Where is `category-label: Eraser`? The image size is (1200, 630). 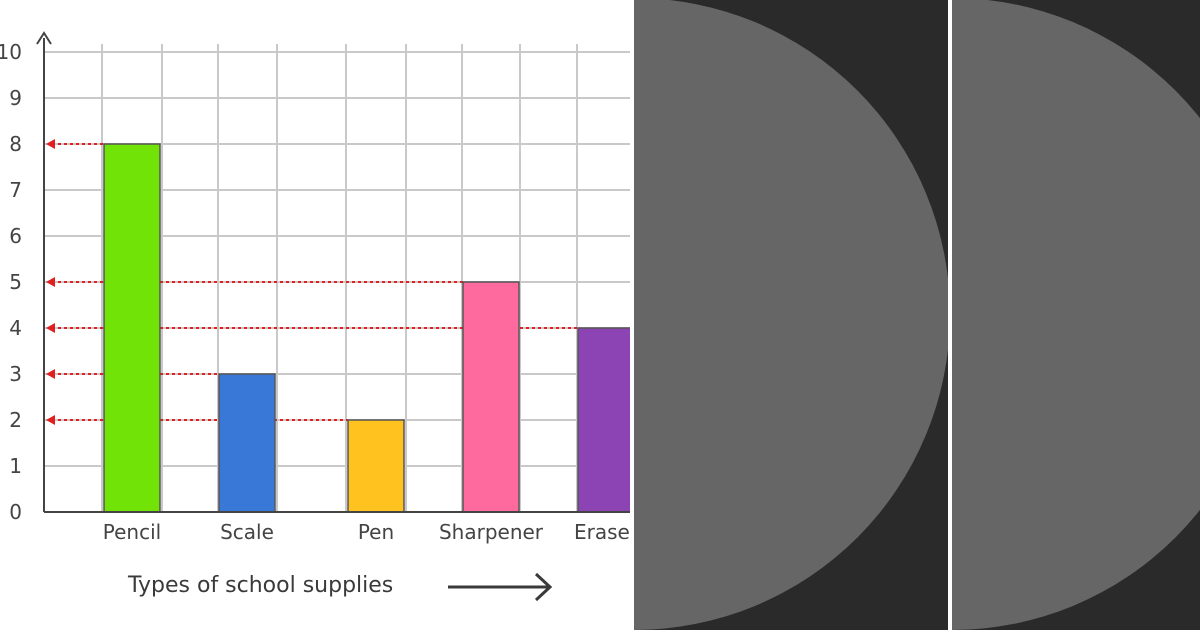
category-label: Eraser is located at coordinates (602, 532).